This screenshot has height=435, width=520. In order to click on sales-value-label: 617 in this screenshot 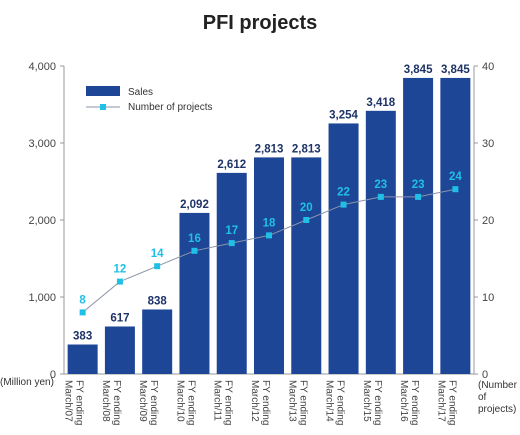, I will do `click(119, 318)`.